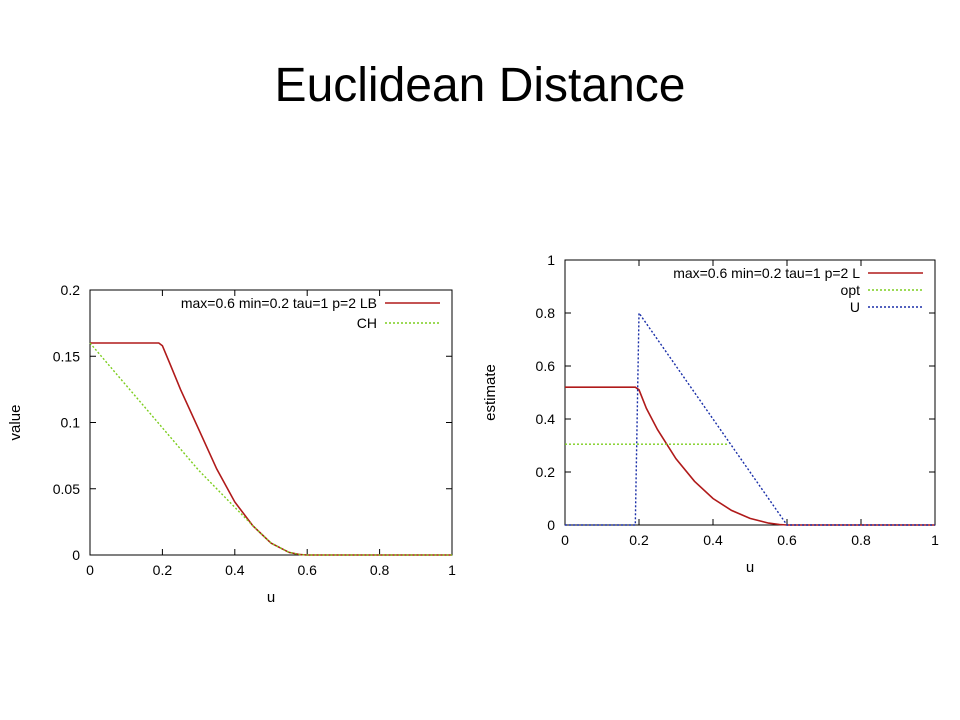 The height and width of the screenshot is (720, 960). I want to click on y-tick-label: 0.1, so click(71, 423).